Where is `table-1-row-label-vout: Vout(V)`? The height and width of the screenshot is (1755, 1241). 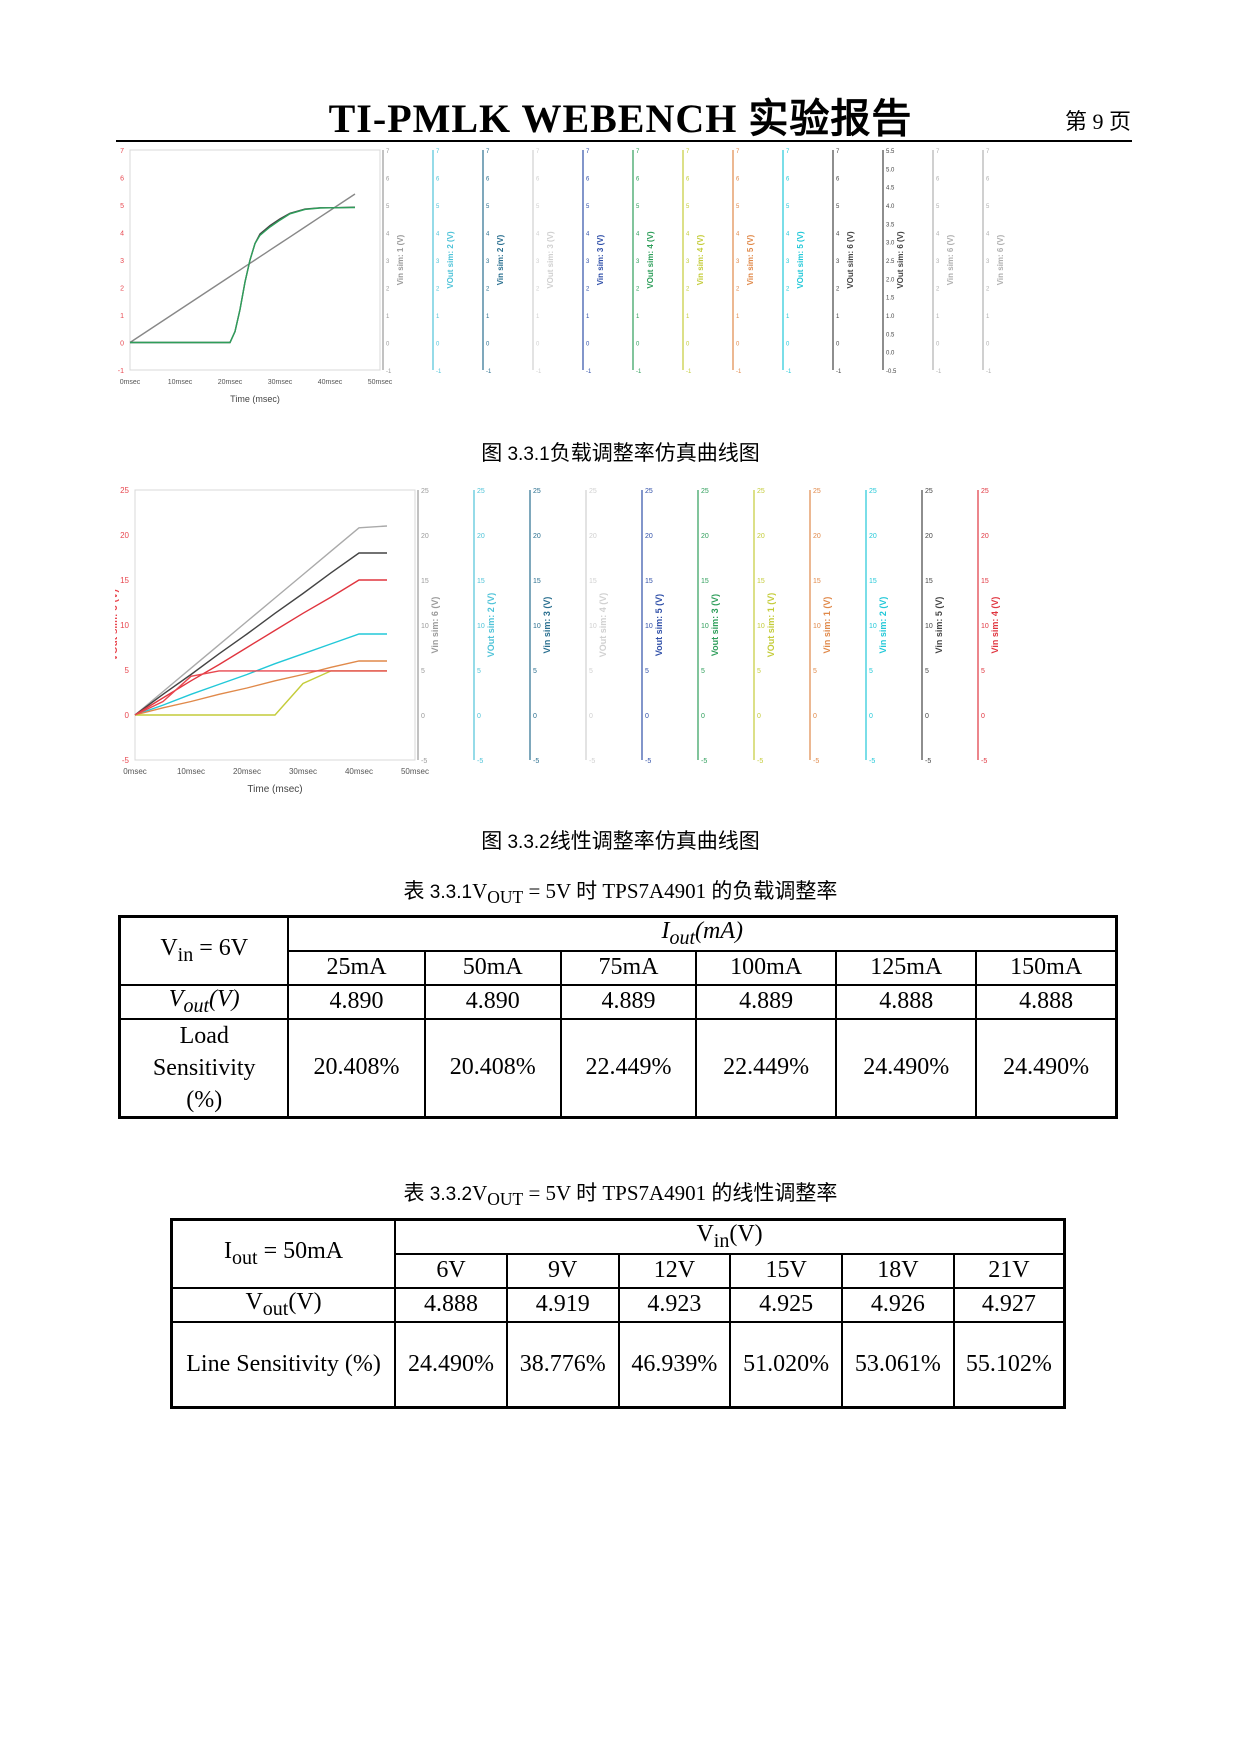
table-1-row-label-vout: Vout(V) is located at coordinates (204, 1001).